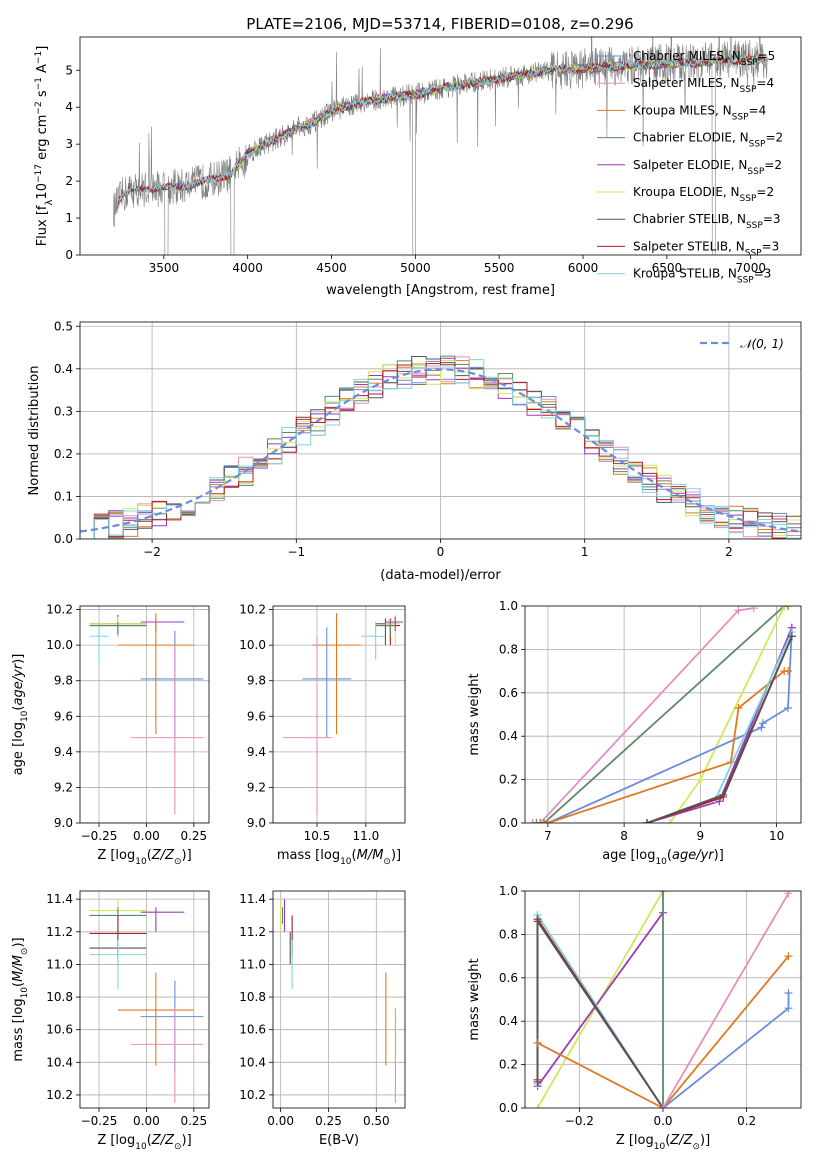  I want to click on residuals-xtick-label: −2, so click(152, 552).